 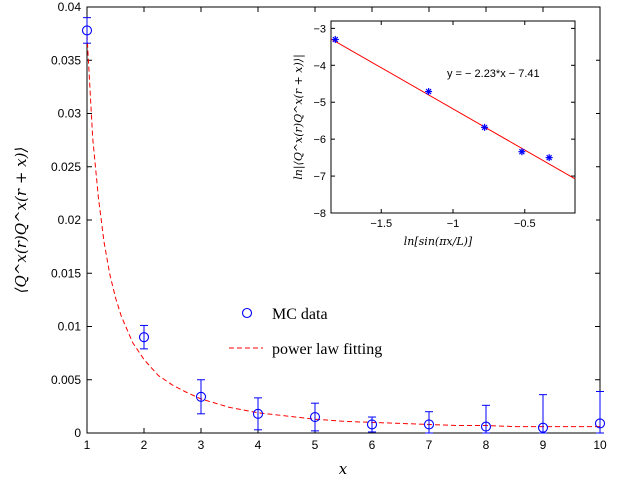 I want to click on inset-x-tick-label: −1.5, so click(x=381, y=224).